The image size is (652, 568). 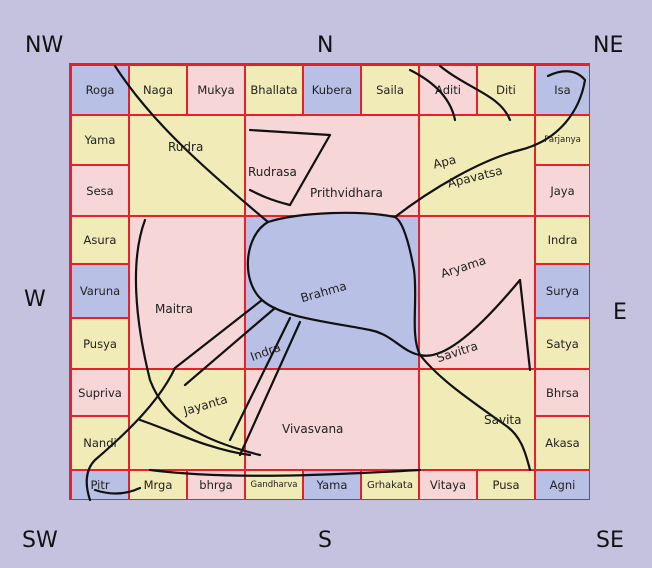 I want to click on cell-right-5: Bhrsa, so click(x=562, y=392).